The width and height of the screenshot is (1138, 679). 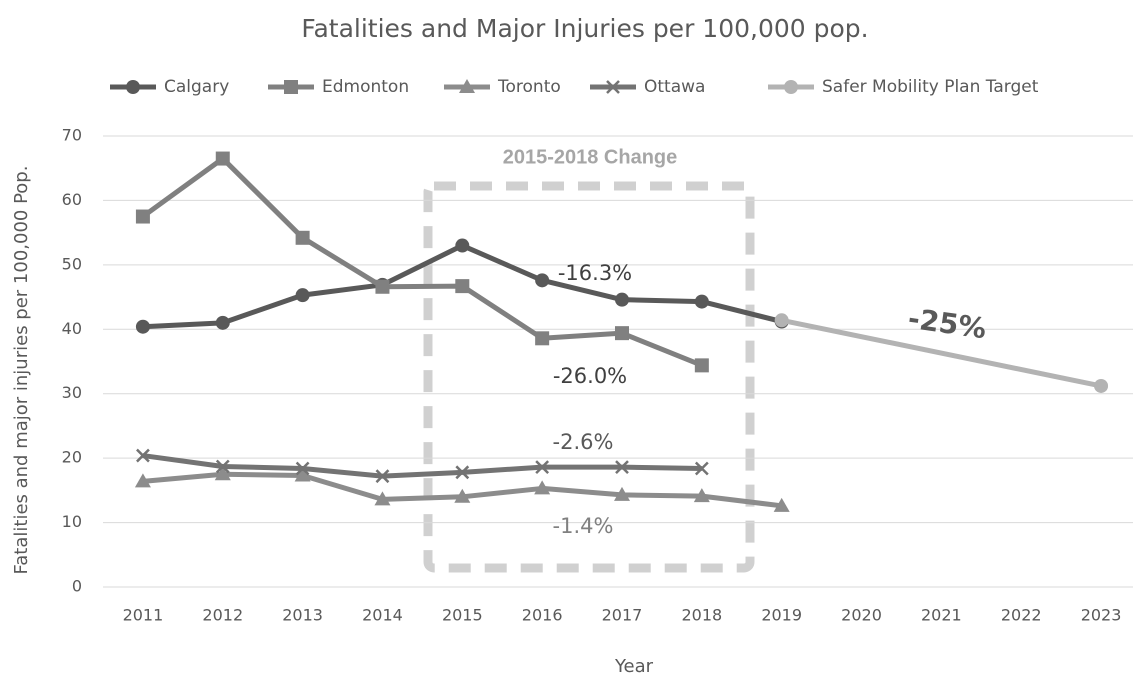 What do you see at coordinates (143, 615) in the screenshot?
I see `x-tick-label: 2011` at bounding box center [143, 615].